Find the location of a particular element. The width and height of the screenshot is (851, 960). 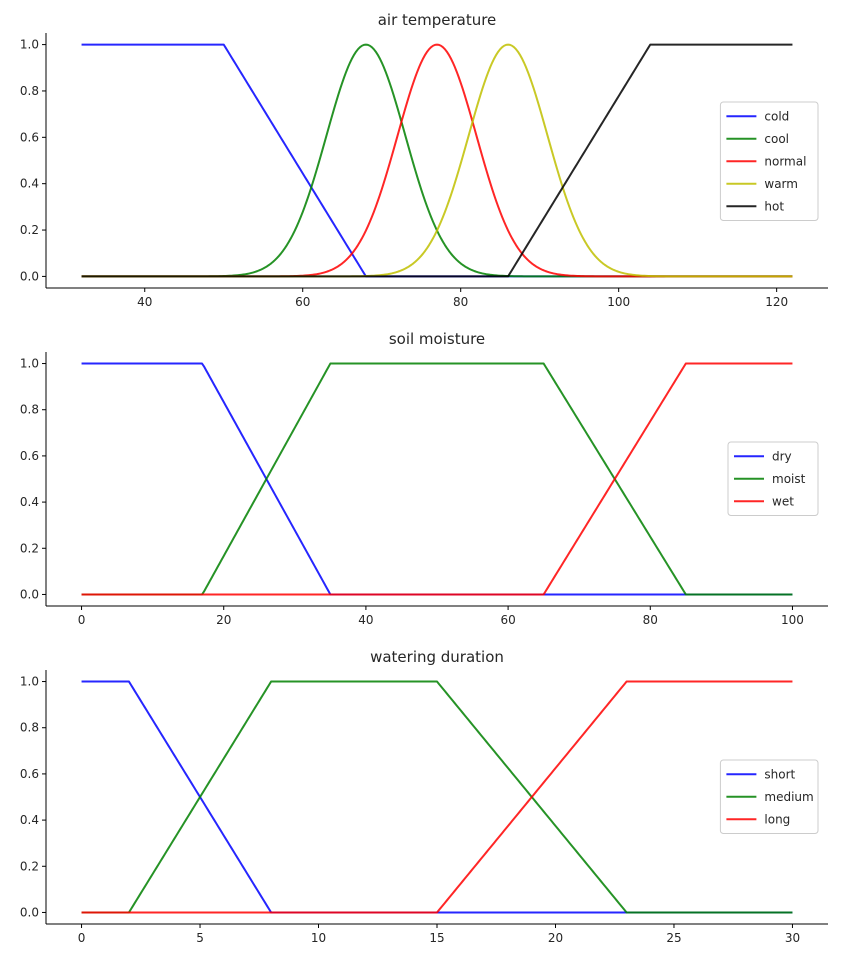

legend: cold cool normal warm hot is located at coordinates (769, 161).